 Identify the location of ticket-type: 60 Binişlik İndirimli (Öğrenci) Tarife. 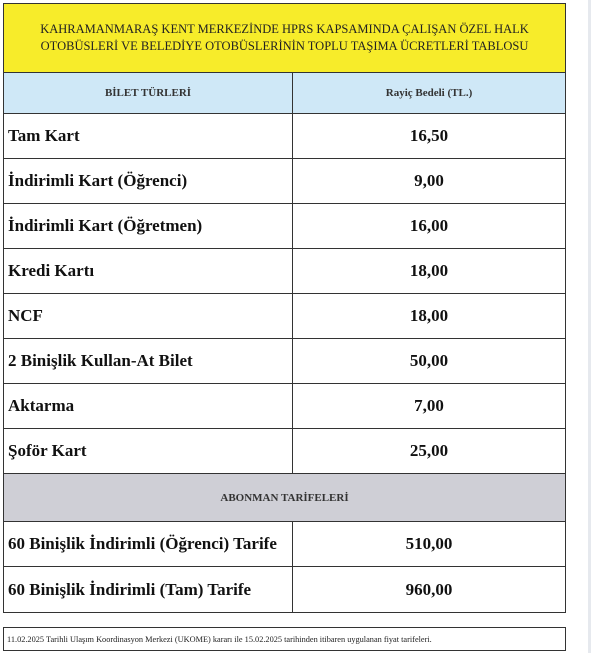
(148, 544).